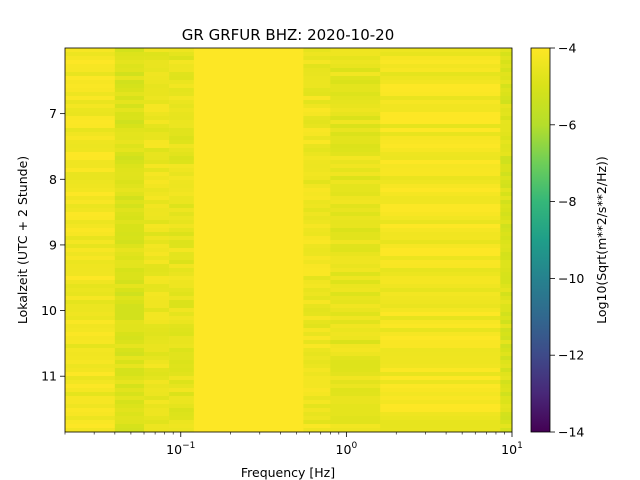 The image size is (640, 480). What do you see at coordinates (557, 240) in the screenshot?
I see `colorbar: −4 −6 −8 −10 −12 −14` at bounding box center [557, 240].